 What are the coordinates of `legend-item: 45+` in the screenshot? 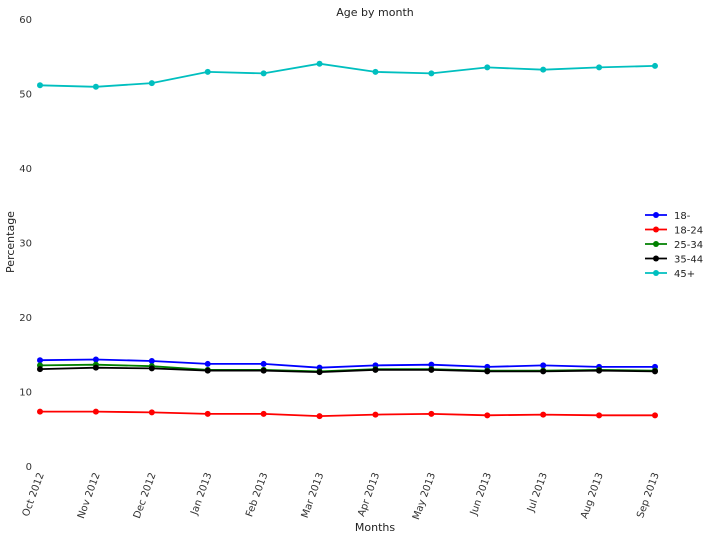 It's located at (670, 274).